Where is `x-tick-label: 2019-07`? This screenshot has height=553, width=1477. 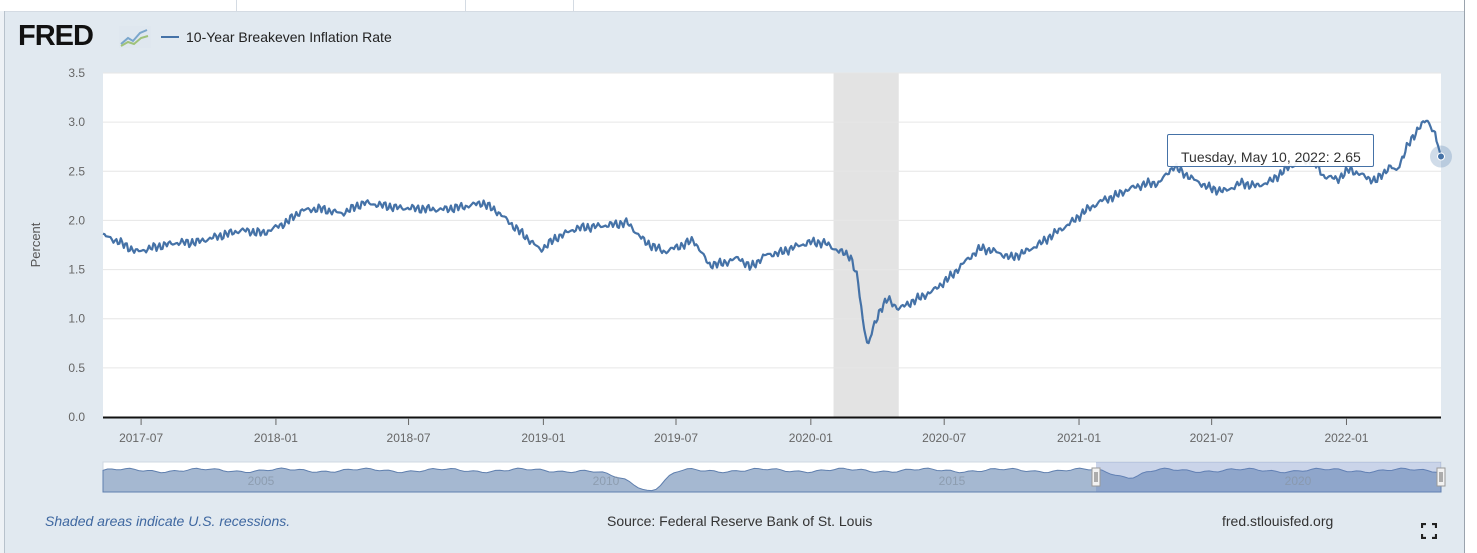
x-tick-label: 2019-07 is located at coordinates (676, 438).